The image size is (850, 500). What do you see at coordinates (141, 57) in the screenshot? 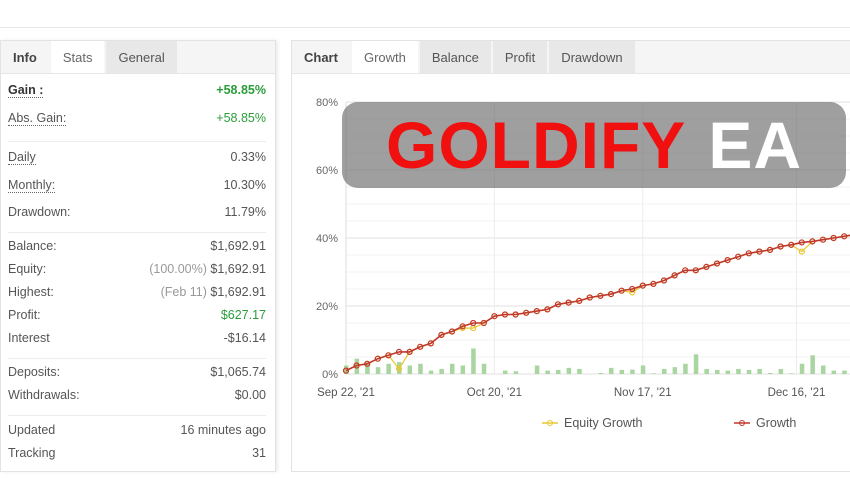
I see `tab-general: General` at bounding box center [141, 57].